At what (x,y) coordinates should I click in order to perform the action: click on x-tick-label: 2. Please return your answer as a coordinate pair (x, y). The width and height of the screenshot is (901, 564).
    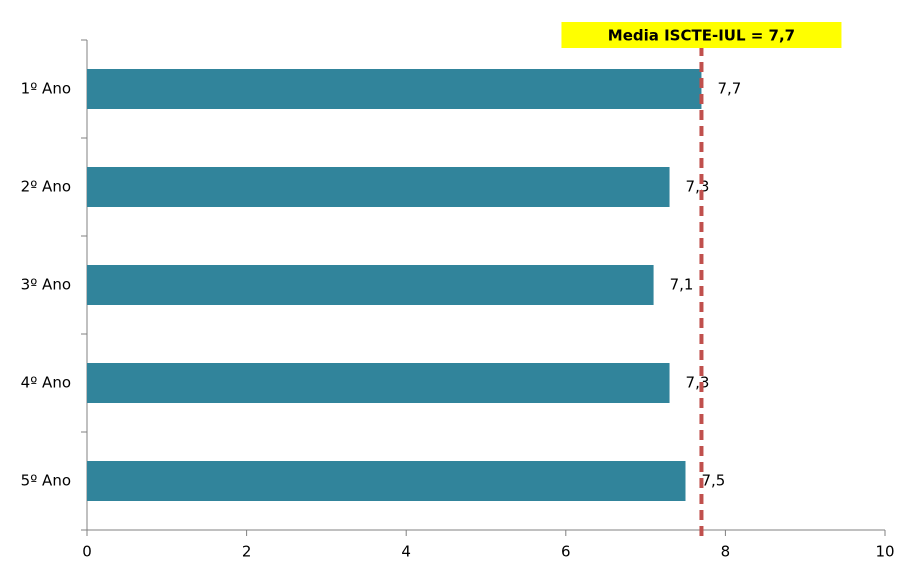
    Looking at the image, I should click on (247, 552).